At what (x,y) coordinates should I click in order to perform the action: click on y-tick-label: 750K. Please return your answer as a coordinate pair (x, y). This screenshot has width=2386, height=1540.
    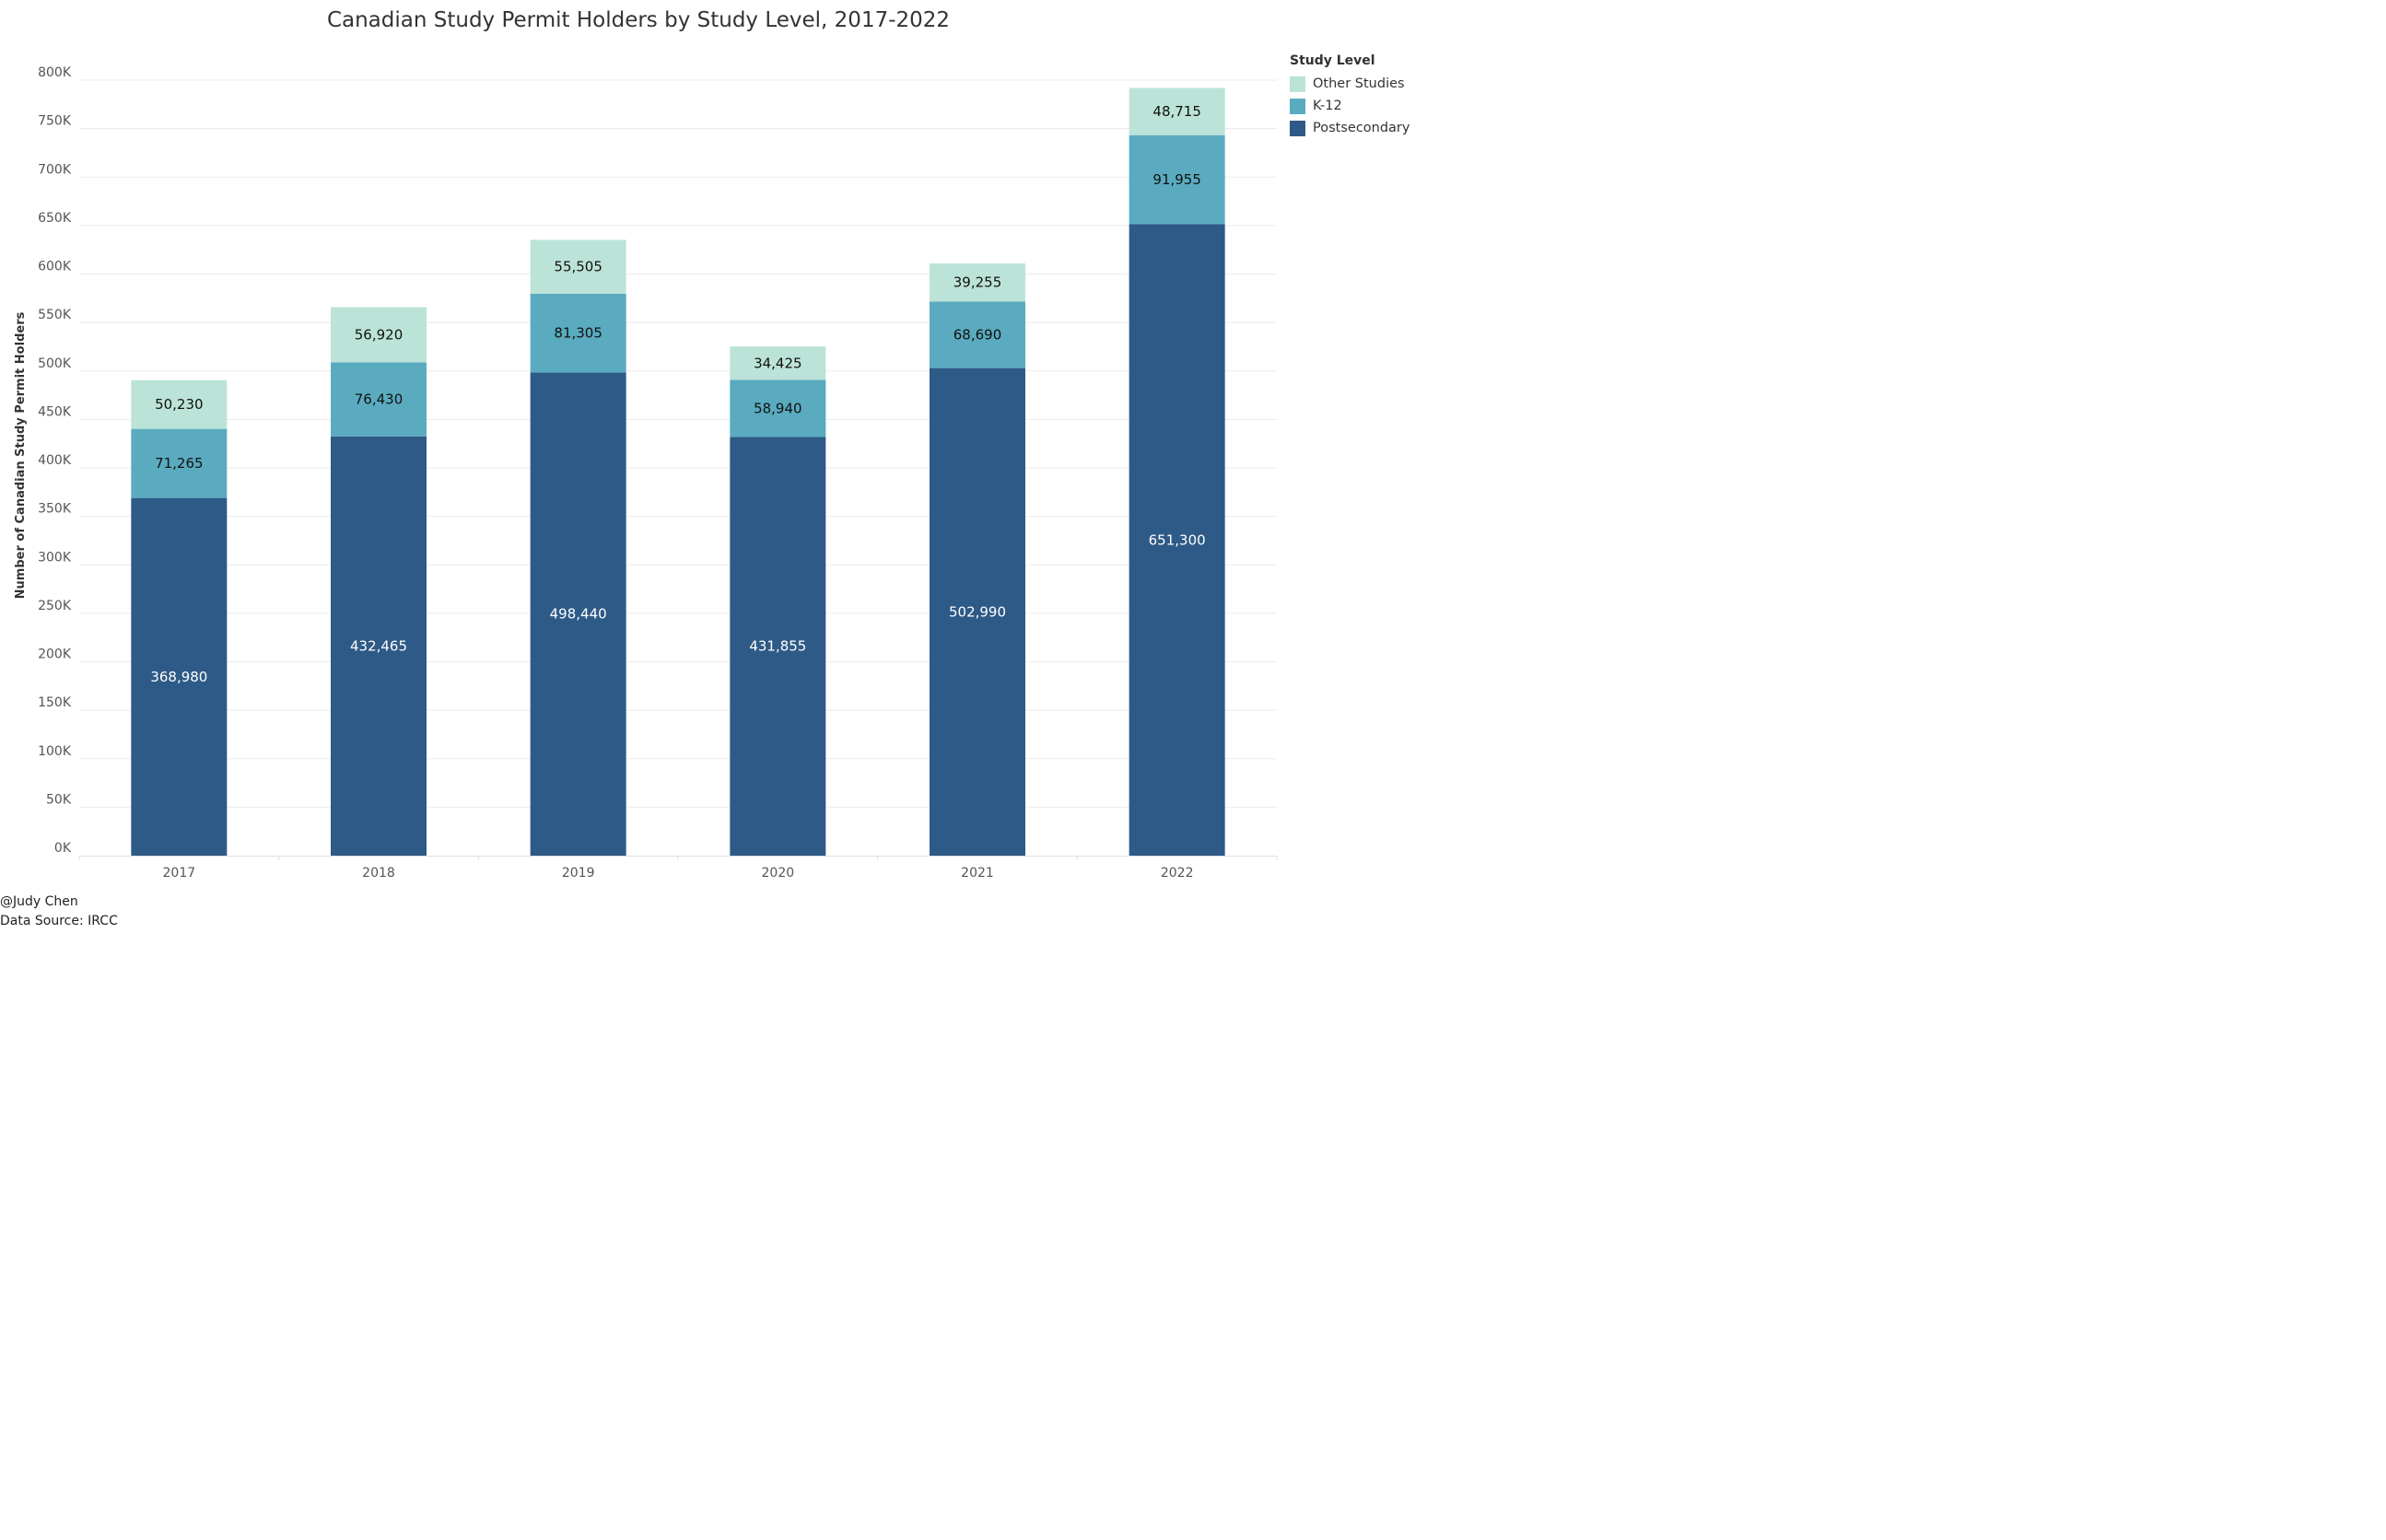
    Looking at the image, I should click on (55, 121).